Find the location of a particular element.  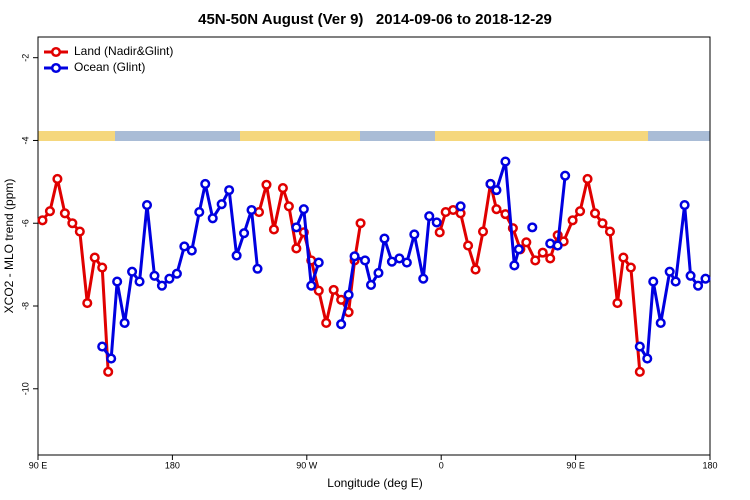

y-tick-label: -4 is located at coordinates (25, 140).